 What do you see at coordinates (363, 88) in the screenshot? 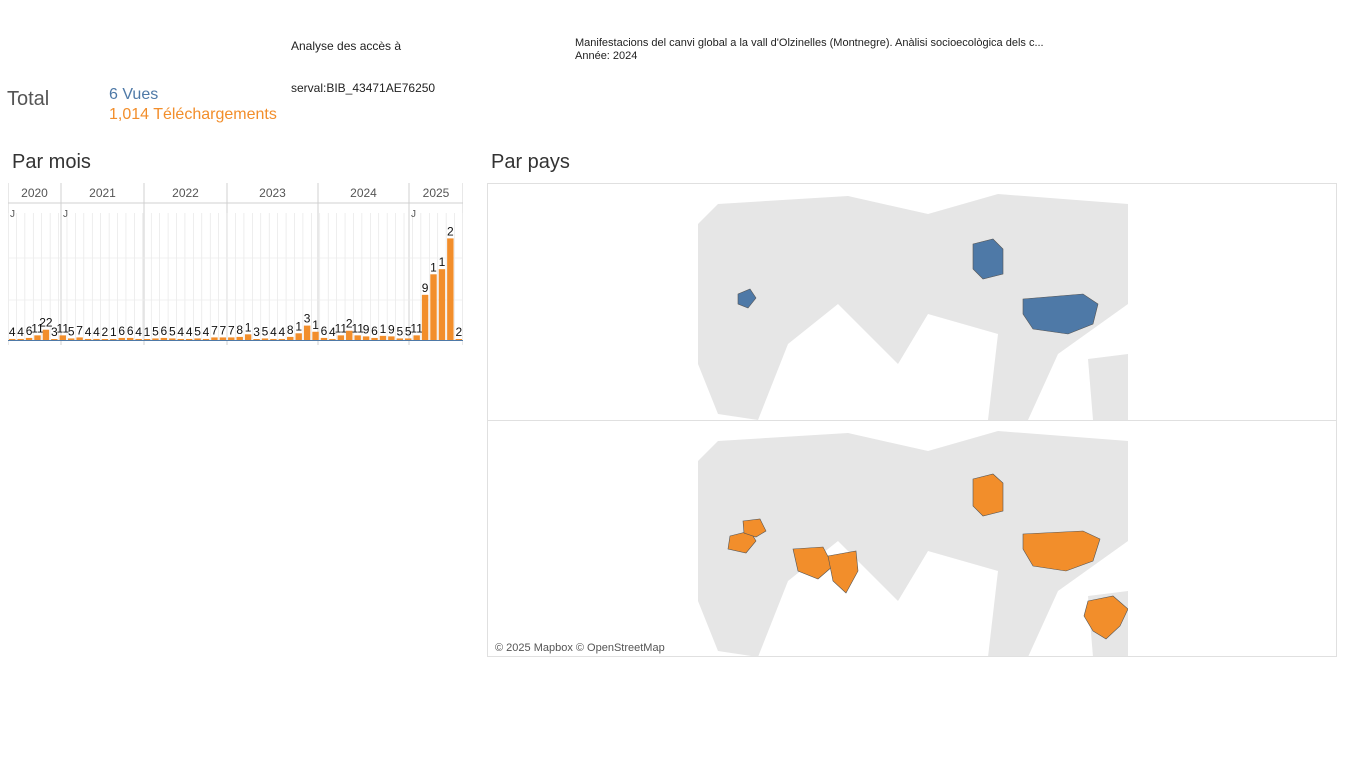
I see `report-title-line2: serval:BIB_43471AE76250` at bounding box center [363, 88].